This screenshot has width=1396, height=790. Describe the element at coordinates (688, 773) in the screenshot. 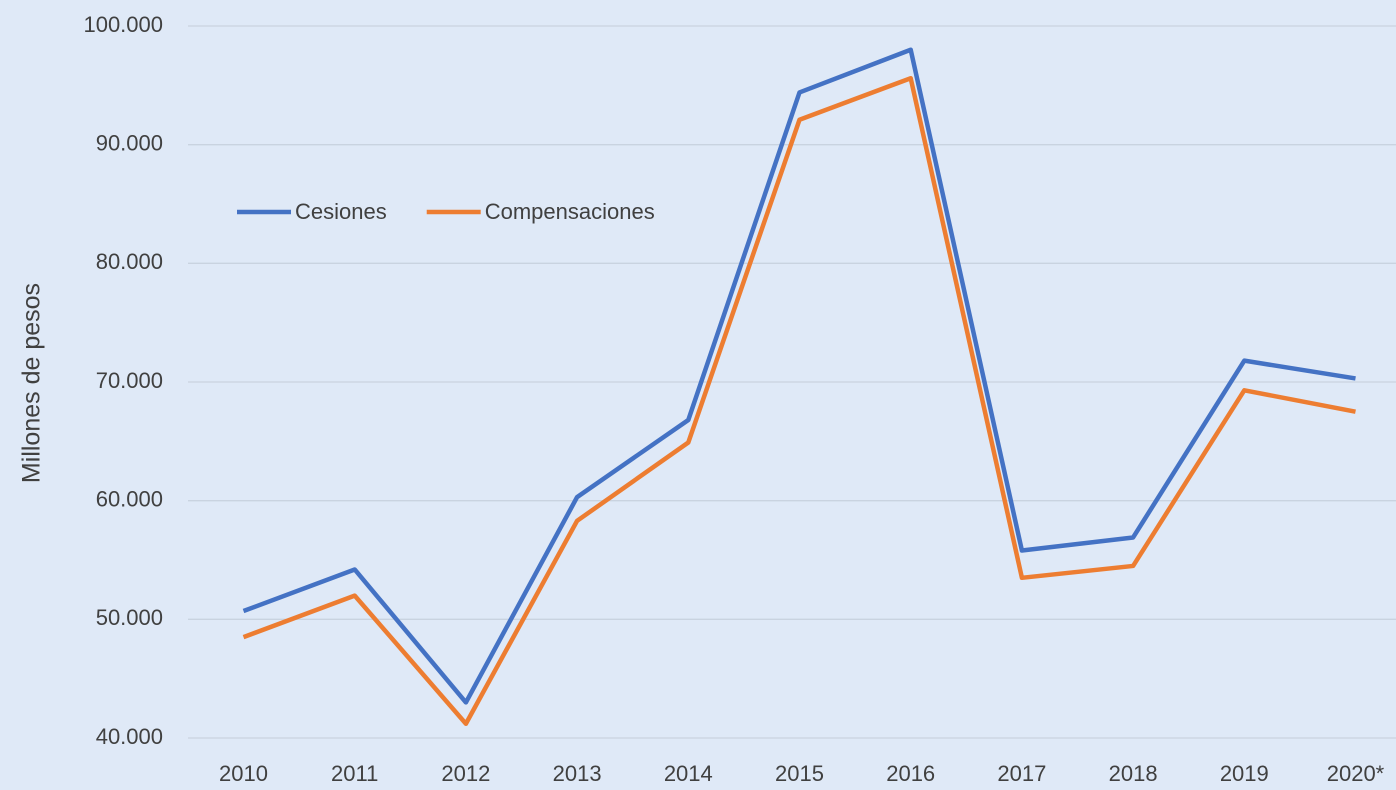

I see `x-tick-label: 2014` at that location.